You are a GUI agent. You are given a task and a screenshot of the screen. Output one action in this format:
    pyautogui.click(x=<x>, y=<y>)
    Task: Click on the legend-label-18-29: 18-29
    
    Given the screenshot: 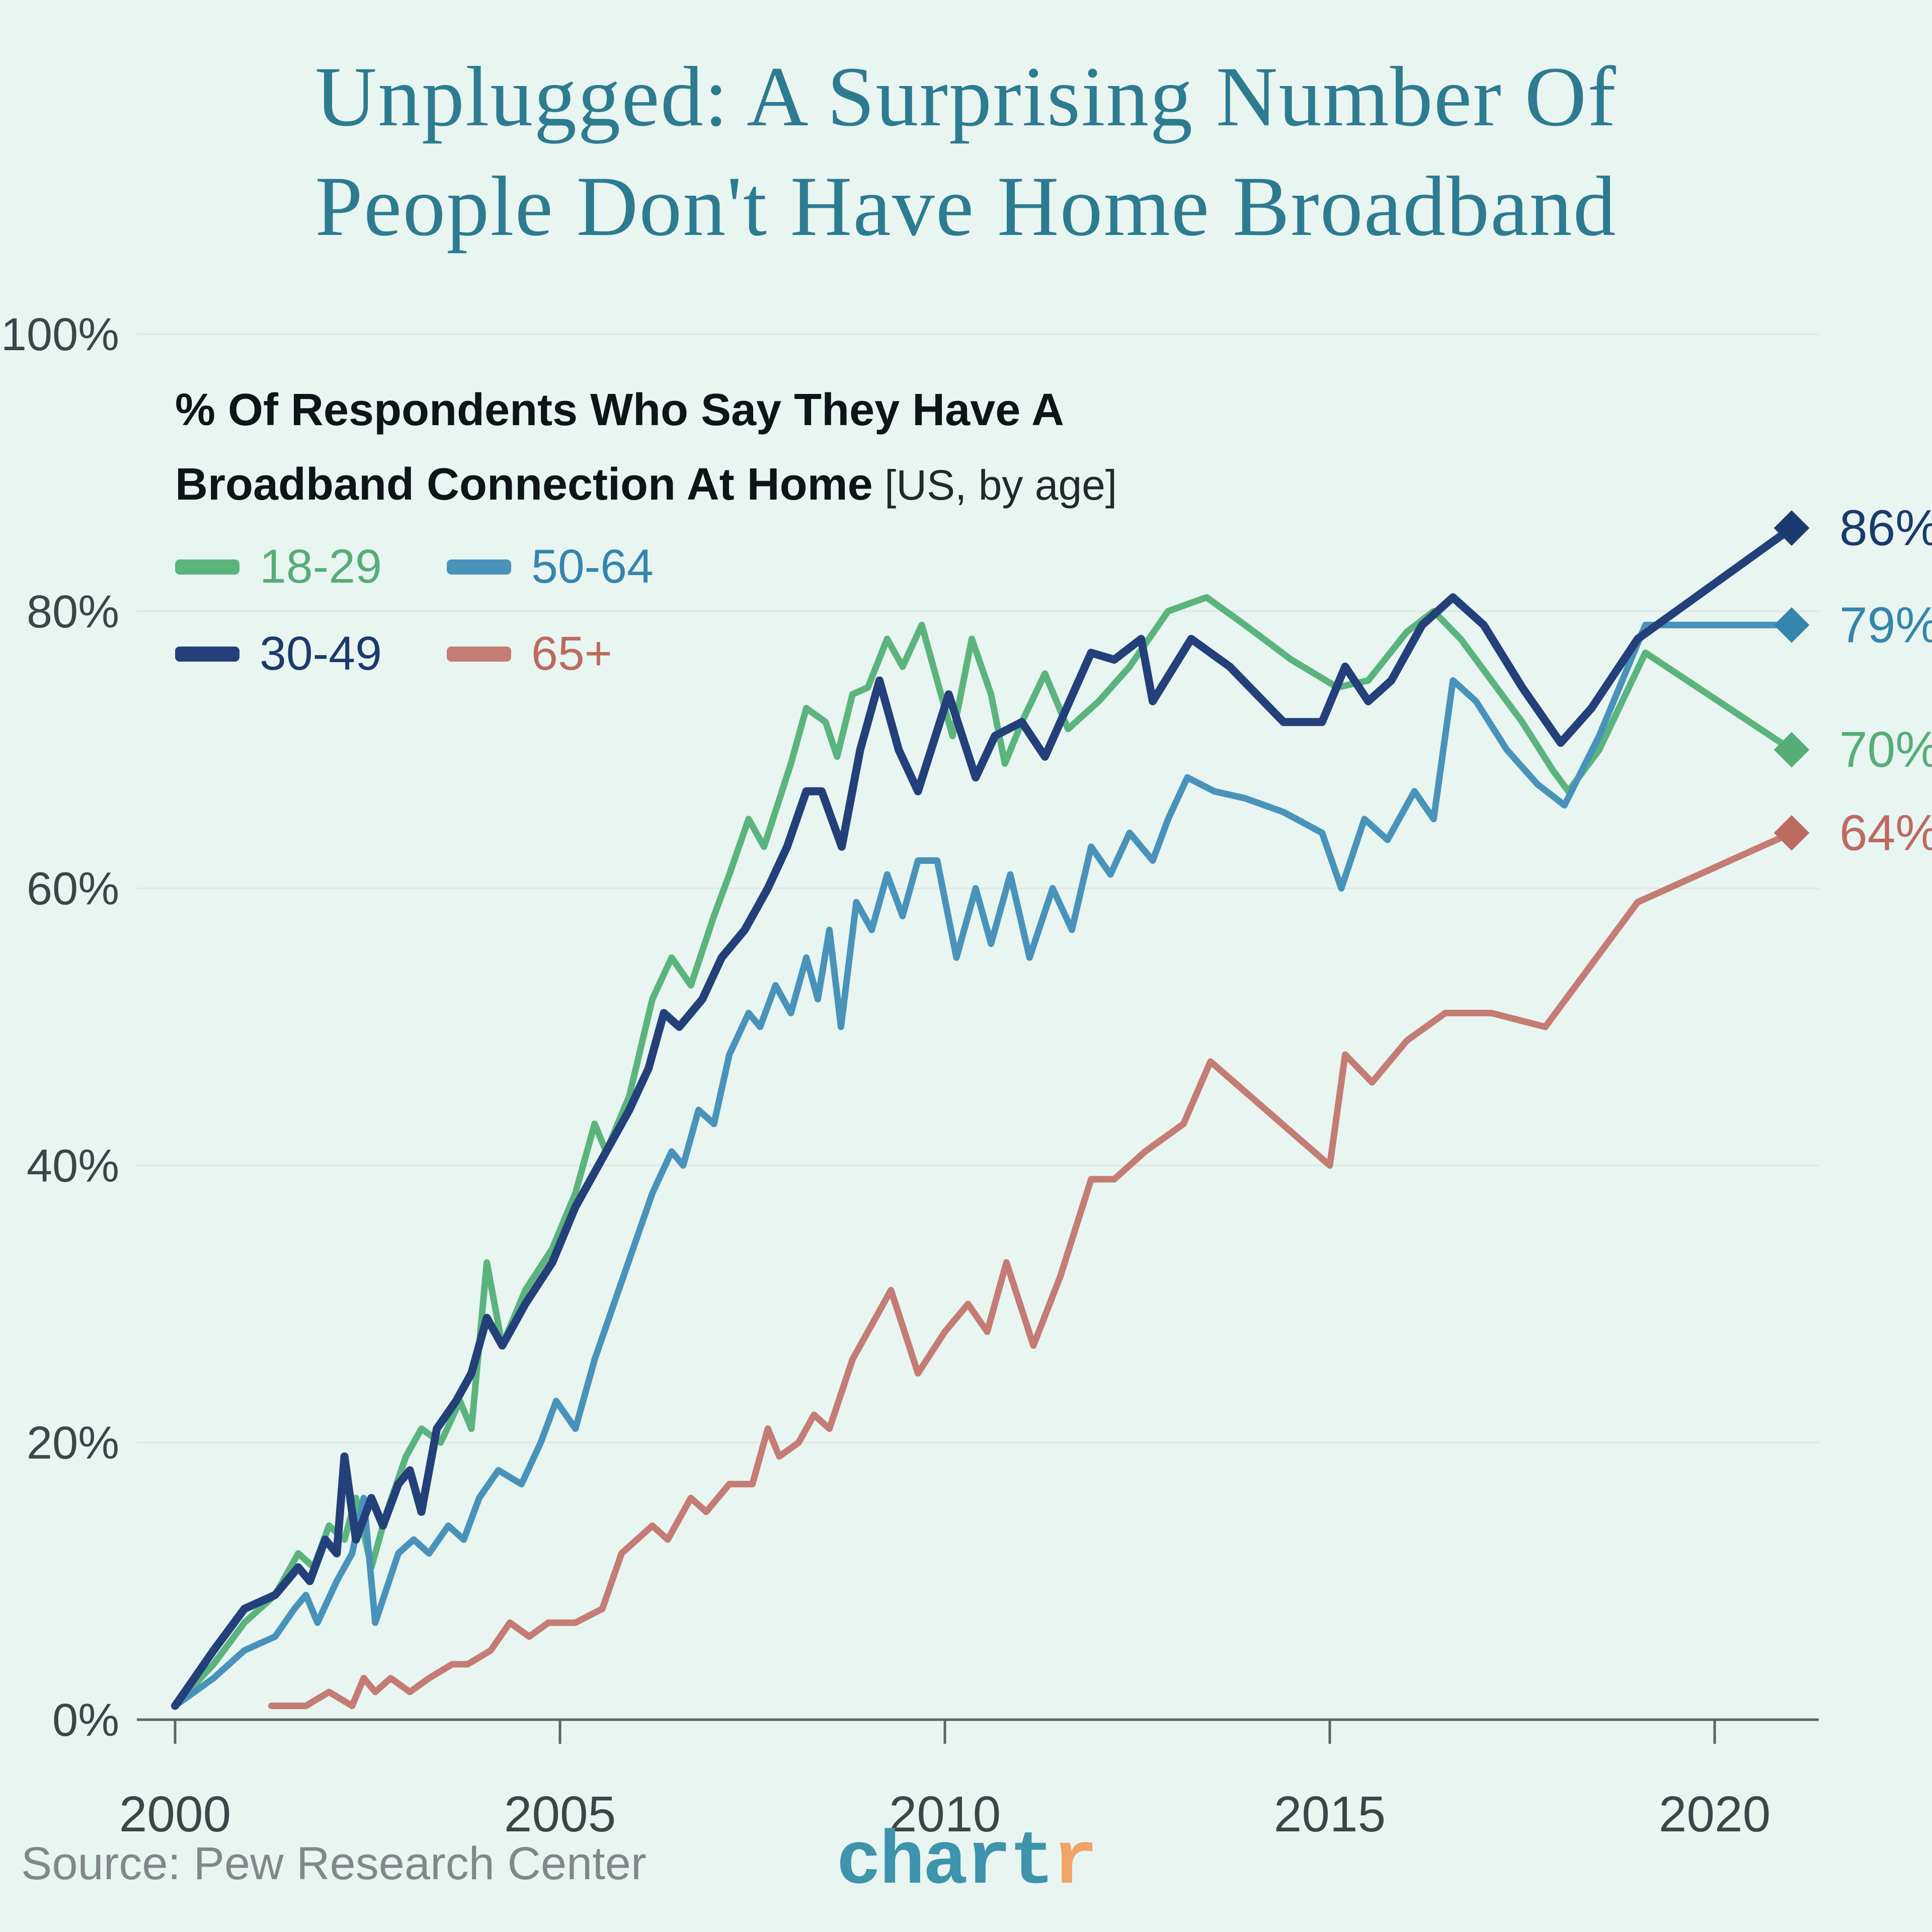 What is the action you would take?
    pyautogui.click(x=321, y=567)
    